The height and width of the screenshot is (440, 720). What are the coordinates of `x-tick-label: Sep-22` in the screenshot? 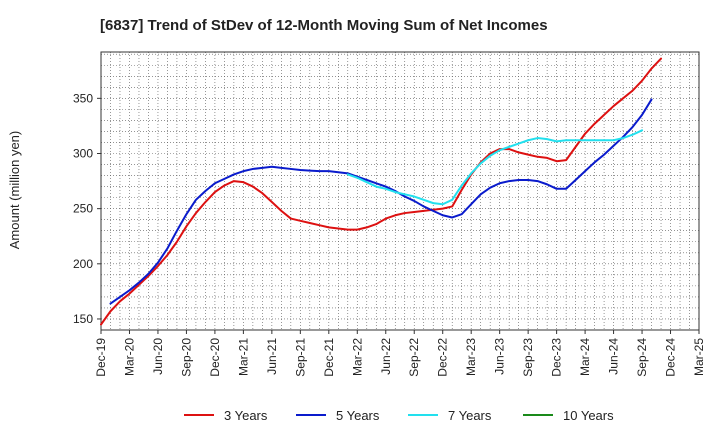 It's located at (414, 357).